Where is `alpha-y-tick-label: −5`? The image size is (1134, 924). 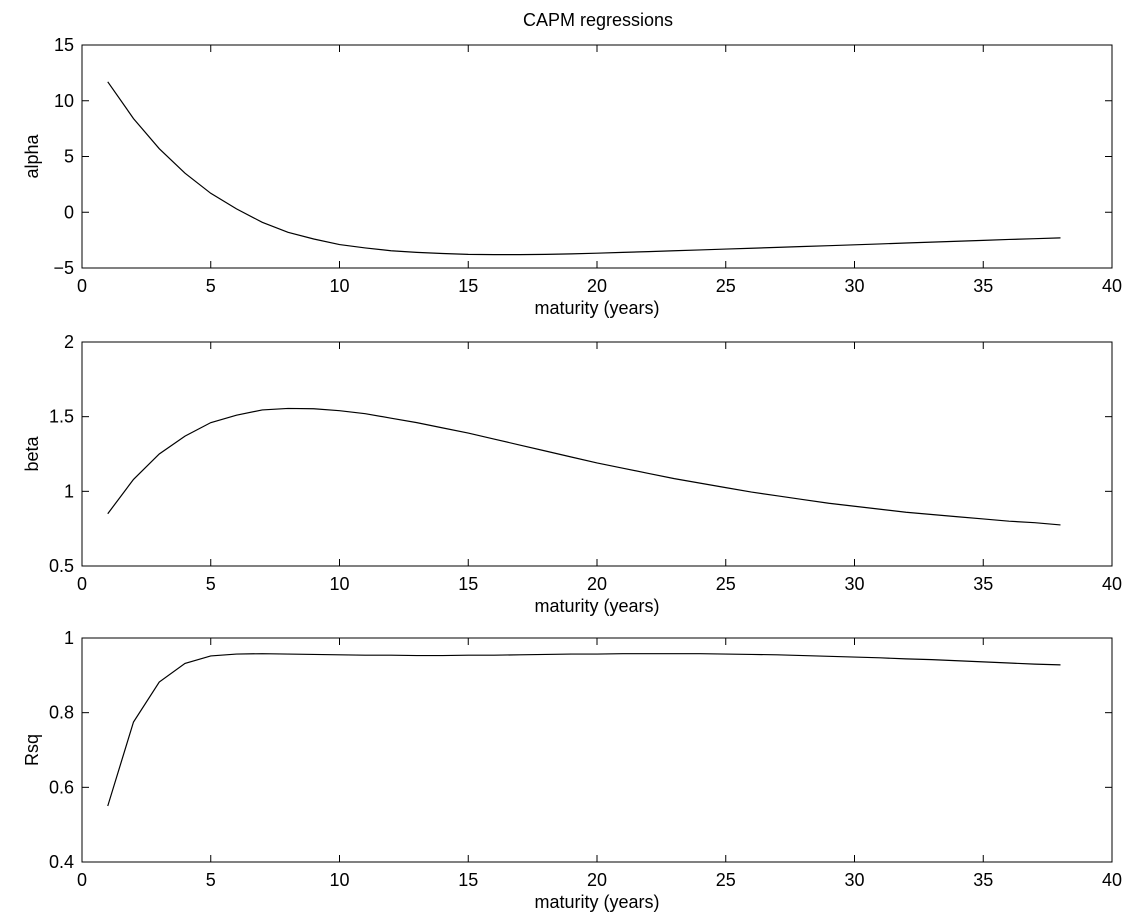 alpha-y-tick-label: −5 is located at coordinates (63, 268).